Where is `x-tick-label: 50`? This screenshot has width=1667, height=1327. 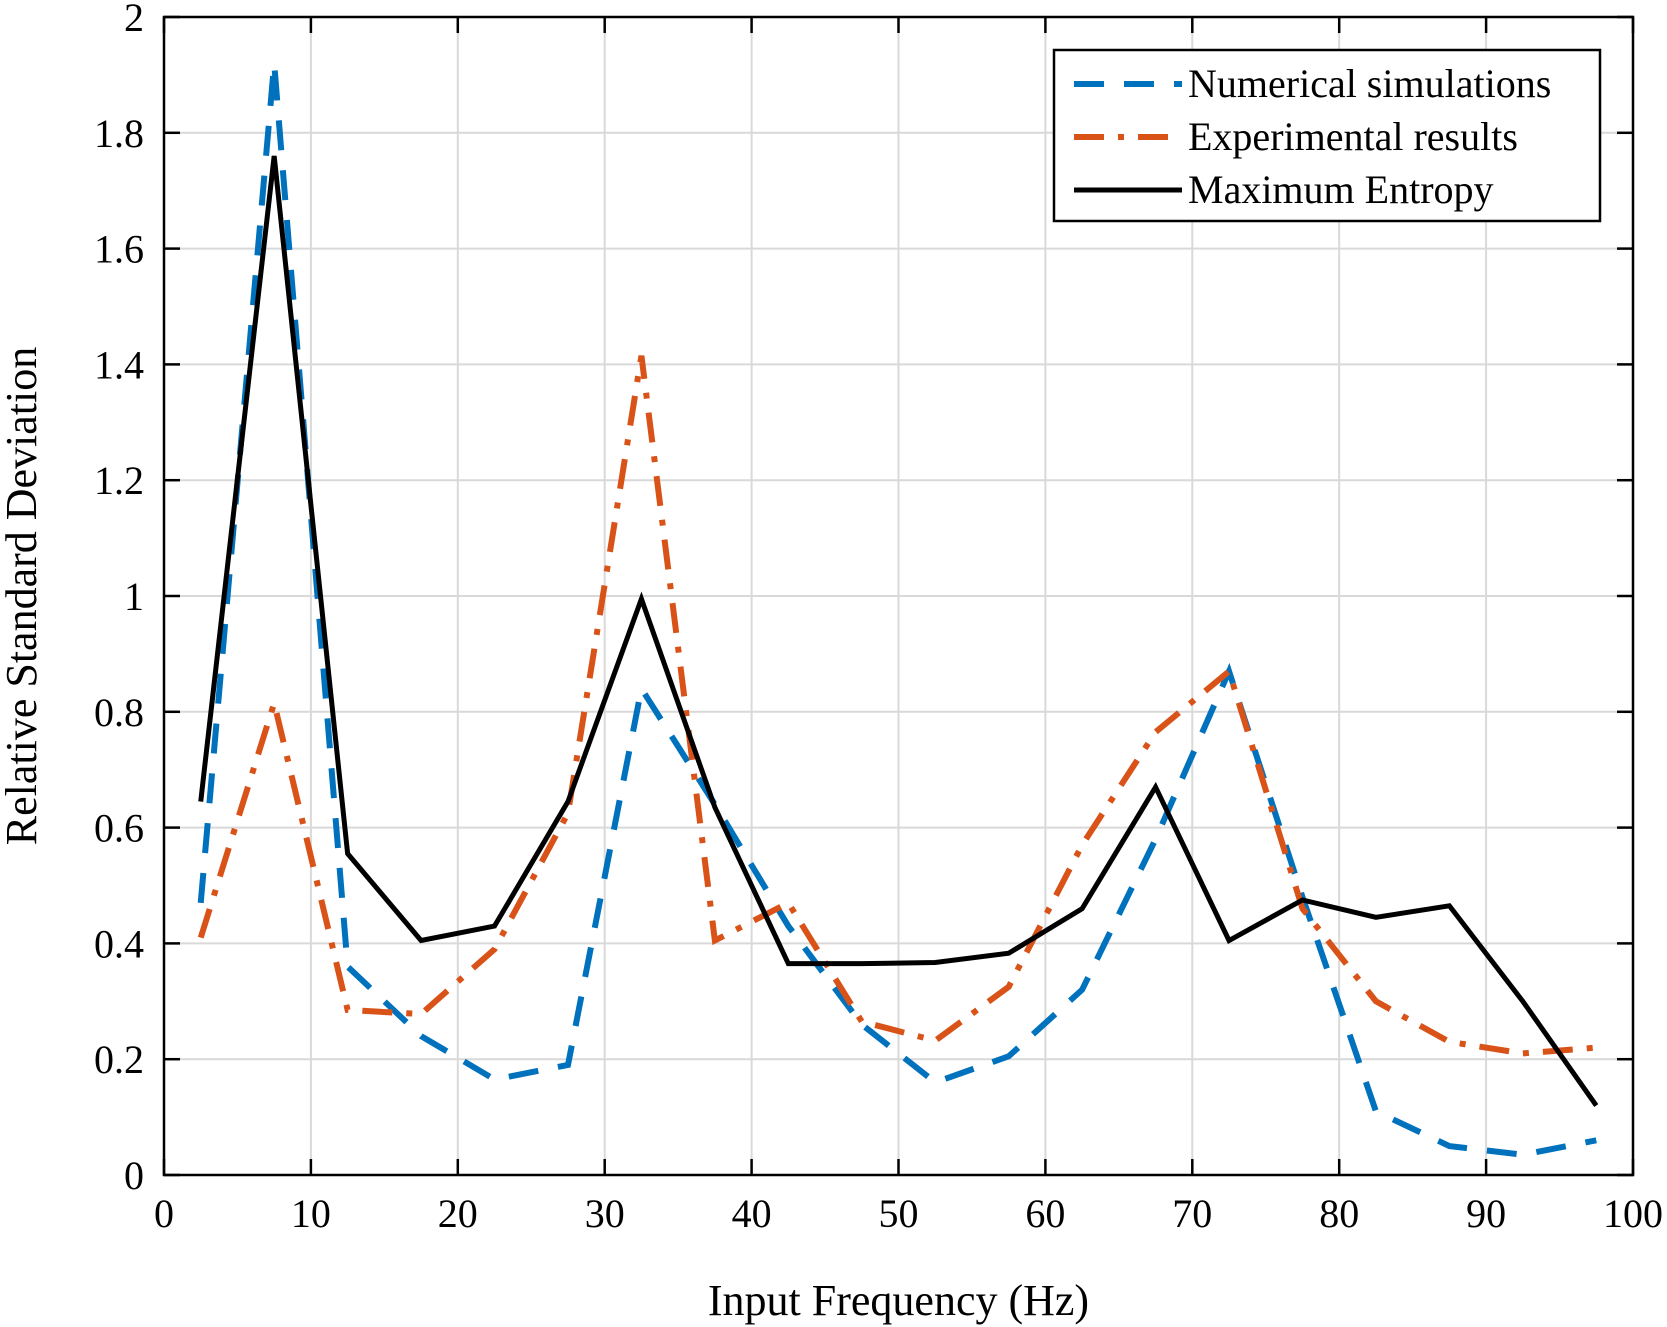
x-tick-label: 50 is located at coordinates (899, 1213).